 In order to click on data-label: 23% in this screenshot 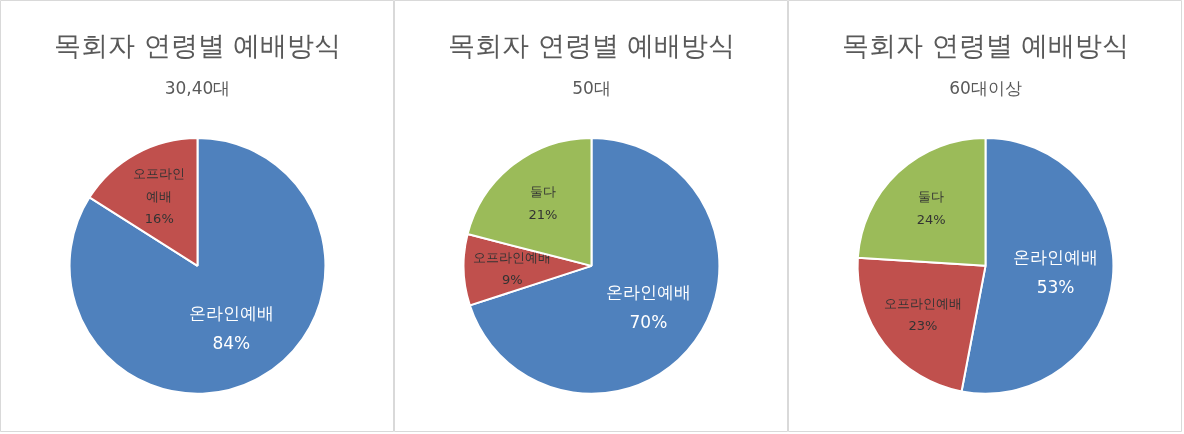, I will do `click(923, 326)`.